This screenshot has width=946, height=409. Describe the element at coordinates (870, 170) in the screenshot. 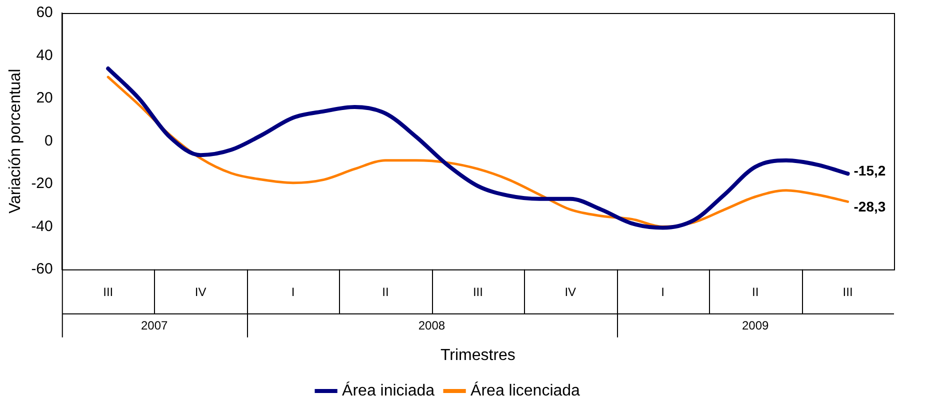

I see `data-label: -15,2` at that location.